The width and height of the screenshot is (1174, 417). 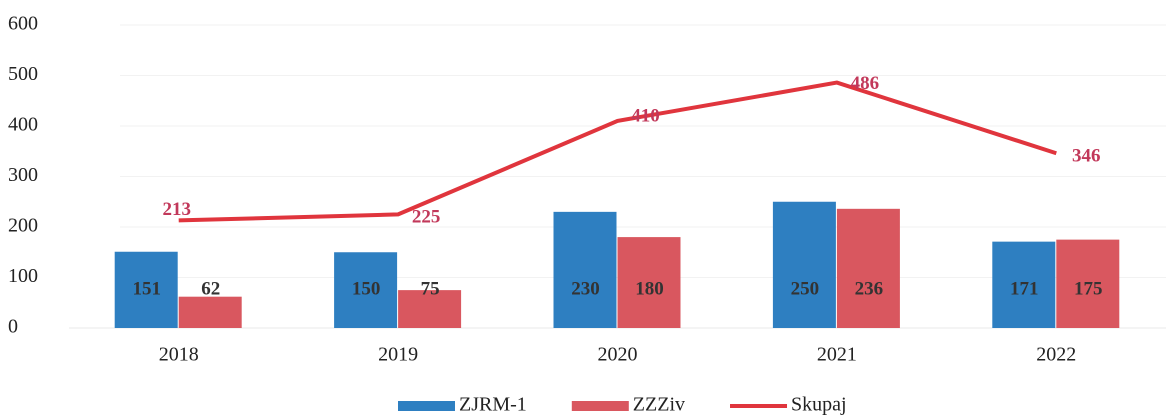 I want to click on bar-value-label: 150, so click(x=366, y=288).